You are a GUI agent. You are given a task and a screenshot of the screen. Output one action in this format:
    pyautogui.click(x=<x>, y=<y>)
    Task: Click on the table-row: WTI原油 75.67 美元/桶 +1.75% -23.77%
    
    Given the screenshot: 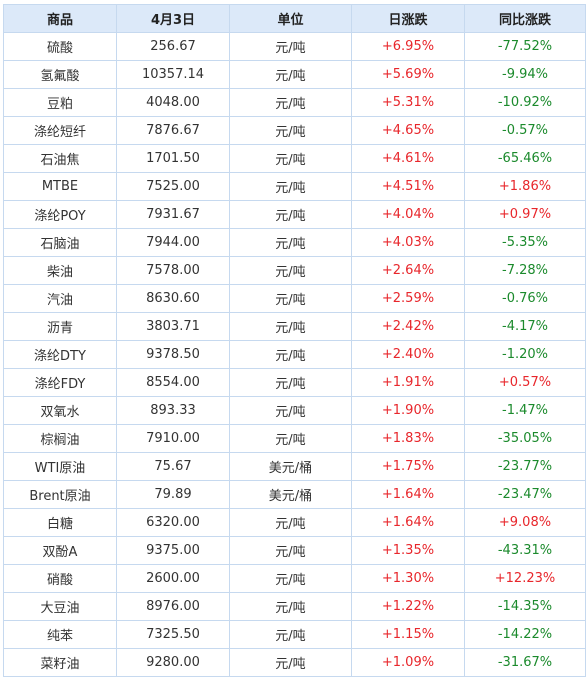 What is the action you would take?
    pyautogui.click(x=294, y=466)
    